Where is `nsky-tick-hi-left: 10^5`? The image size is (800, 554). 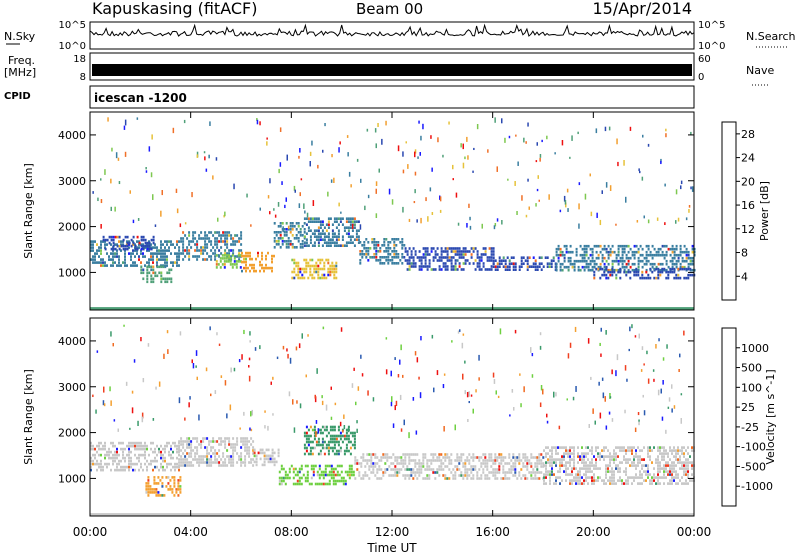 nsky-tick-hi-left: 10^5 is located at coordinates (72, 25).